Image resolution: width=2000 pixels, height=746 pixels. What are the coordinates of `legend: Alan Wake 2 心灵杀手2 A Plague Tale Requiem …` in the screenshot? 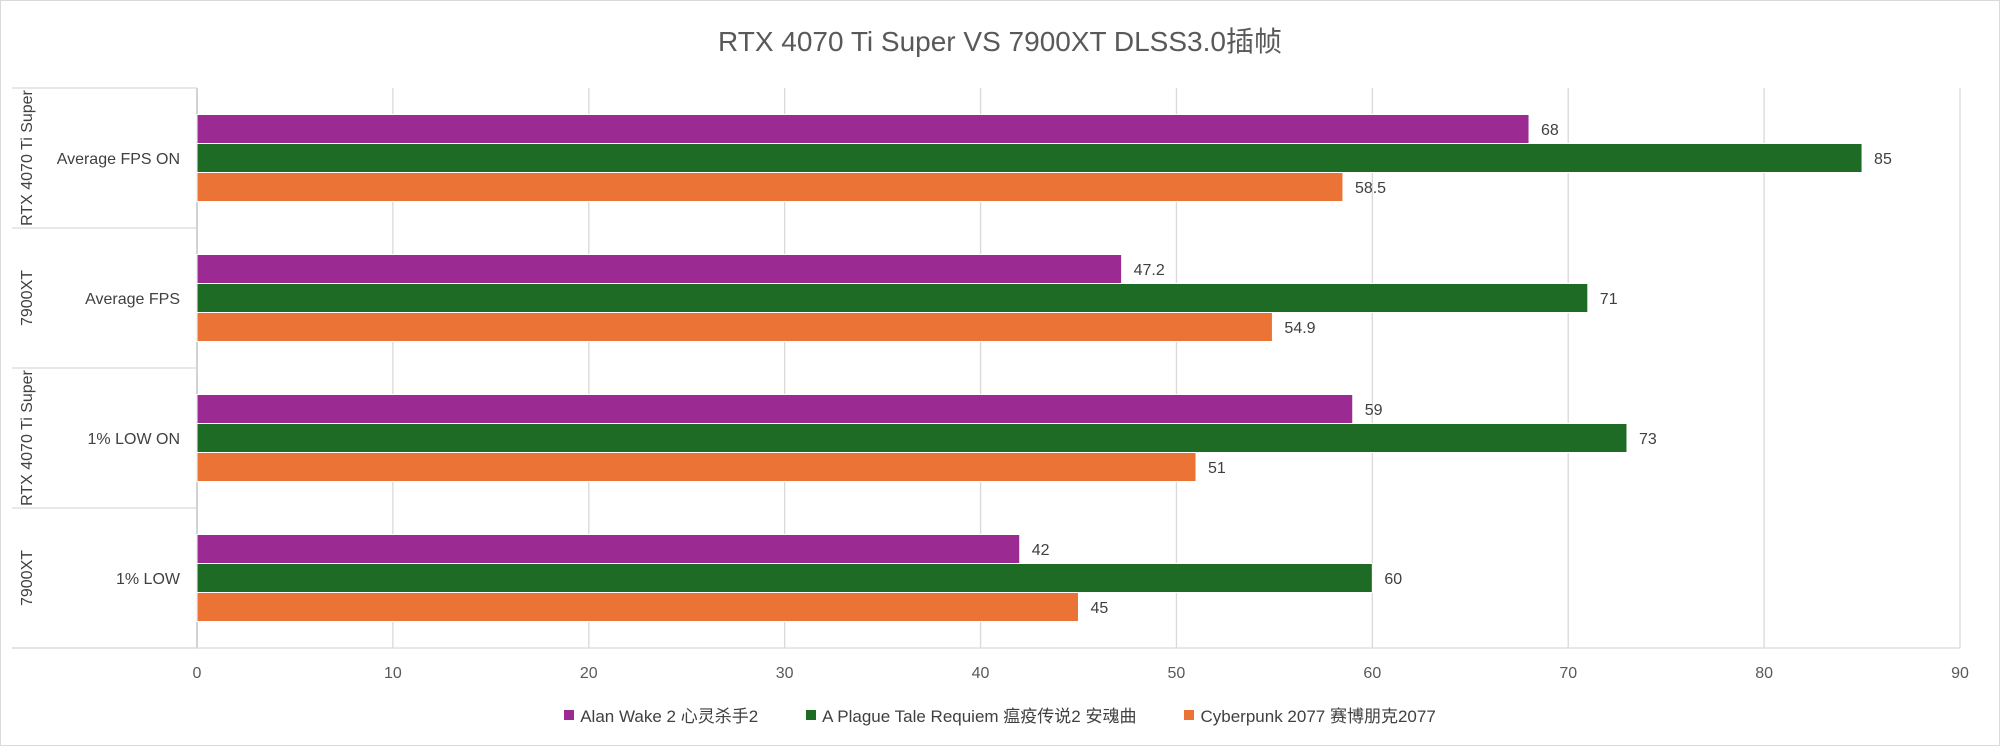 It's located at (1000, 714).